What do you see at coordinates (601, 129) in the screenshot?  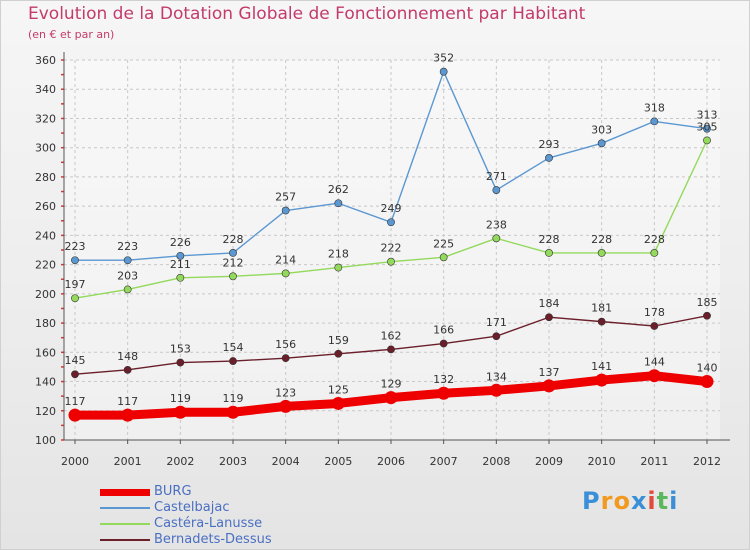 I see `data-label: 303` at bounding box center [601, 129].